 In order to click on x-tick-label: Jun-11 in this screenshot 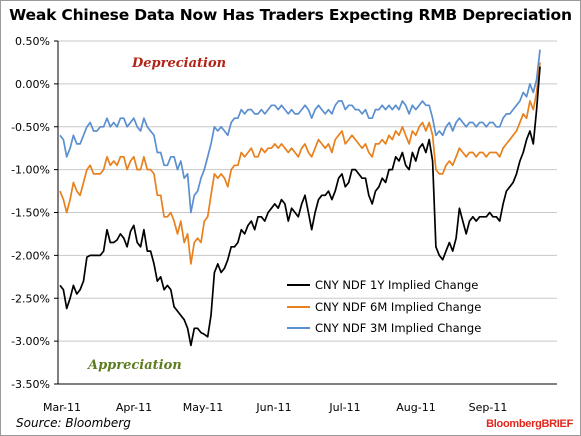, I will do `click(273, 407)`.